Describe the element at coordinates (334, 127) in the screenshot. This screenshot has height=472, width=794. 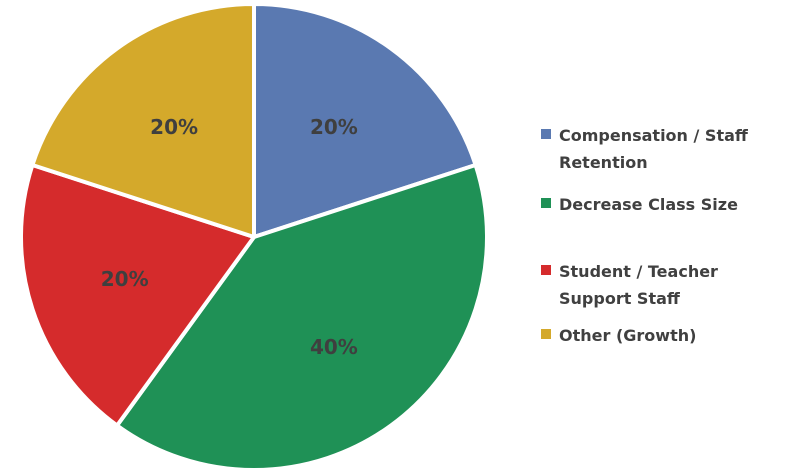
I see `slice-label-compensation: 20%` at that location.